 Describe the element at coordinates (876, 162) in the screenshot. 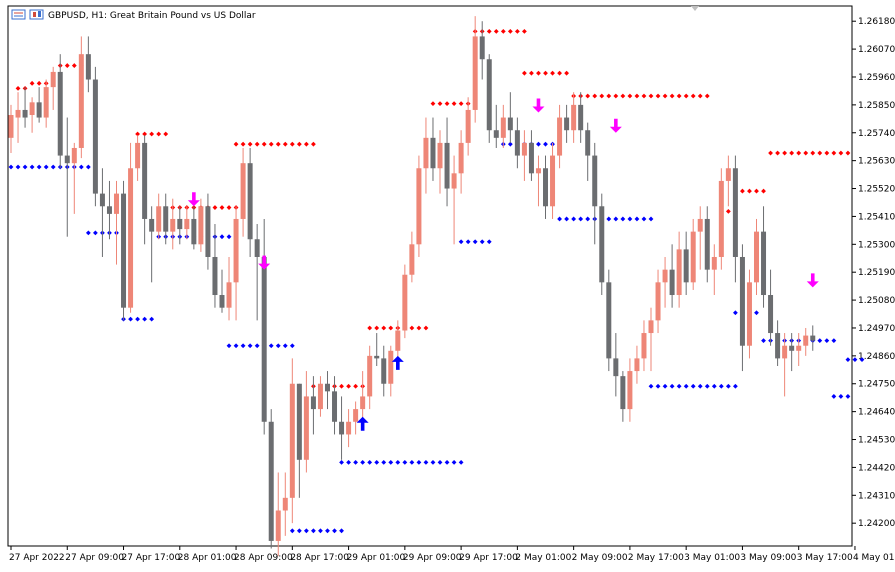

I see `price-tick-label: 1.25630` at that location.